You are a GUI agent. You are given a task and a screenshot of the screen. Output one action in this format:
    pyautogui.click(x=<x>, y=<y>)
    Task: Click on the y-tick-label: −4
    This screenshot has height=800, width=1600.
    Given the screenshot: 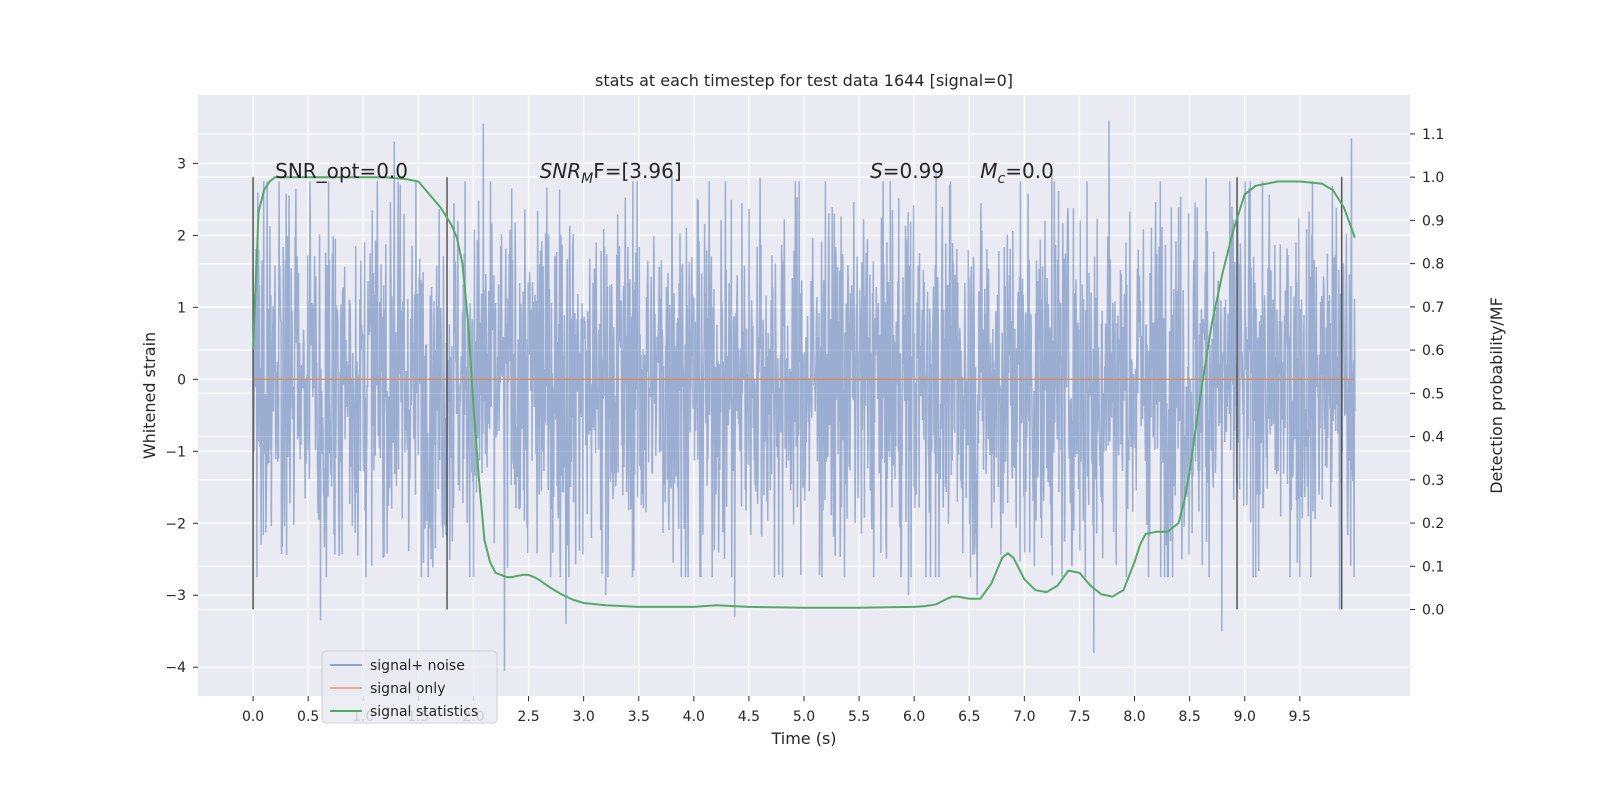 What is the action you would take?
    pyautogui.click(x=175, y=668)
    